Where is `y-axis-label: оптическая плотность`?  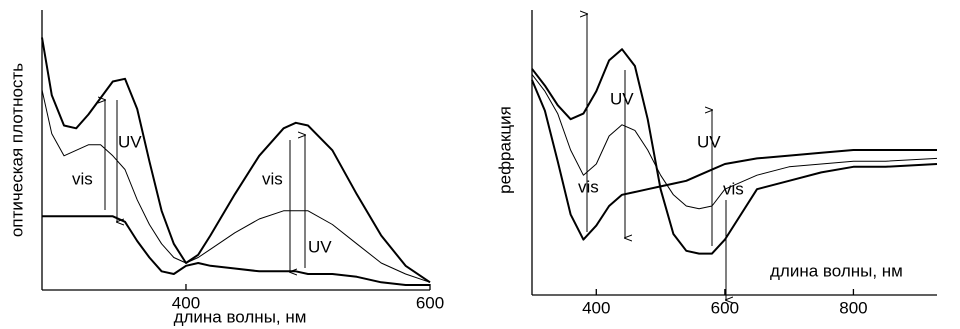
y-axis-label: оптическая плотность is located at coordinates (16, 150).